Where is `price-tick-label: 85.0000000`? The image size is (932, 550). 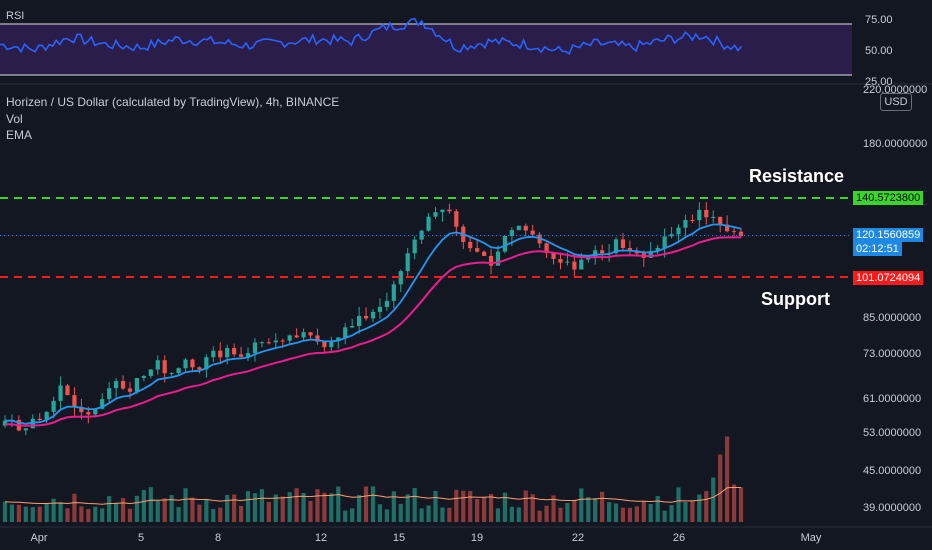 price-tick-label: 85.0000000 is located at coordinates (892, 318).